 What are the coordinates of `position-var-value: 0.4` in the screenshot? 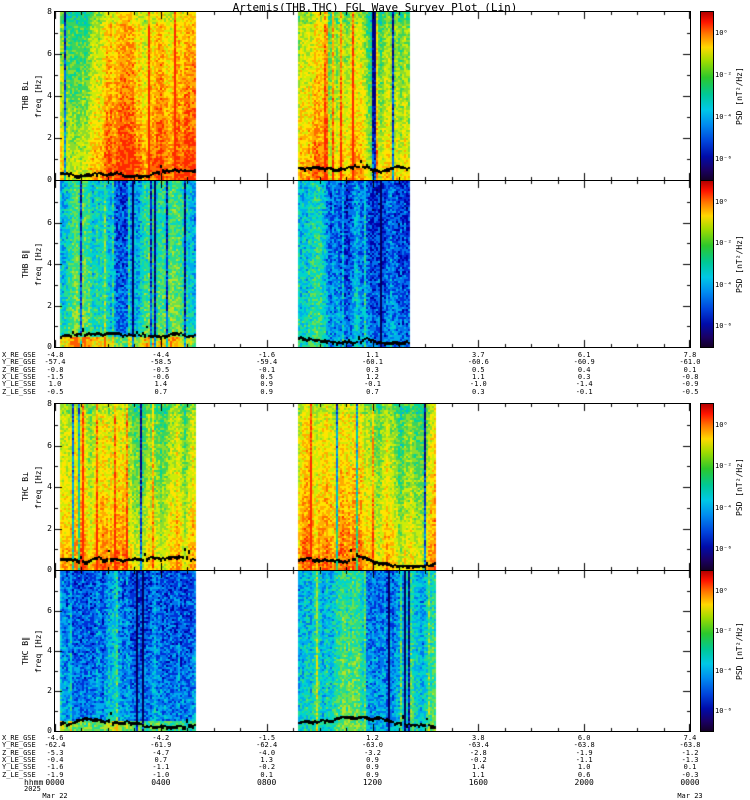 It's located at (584, 369).